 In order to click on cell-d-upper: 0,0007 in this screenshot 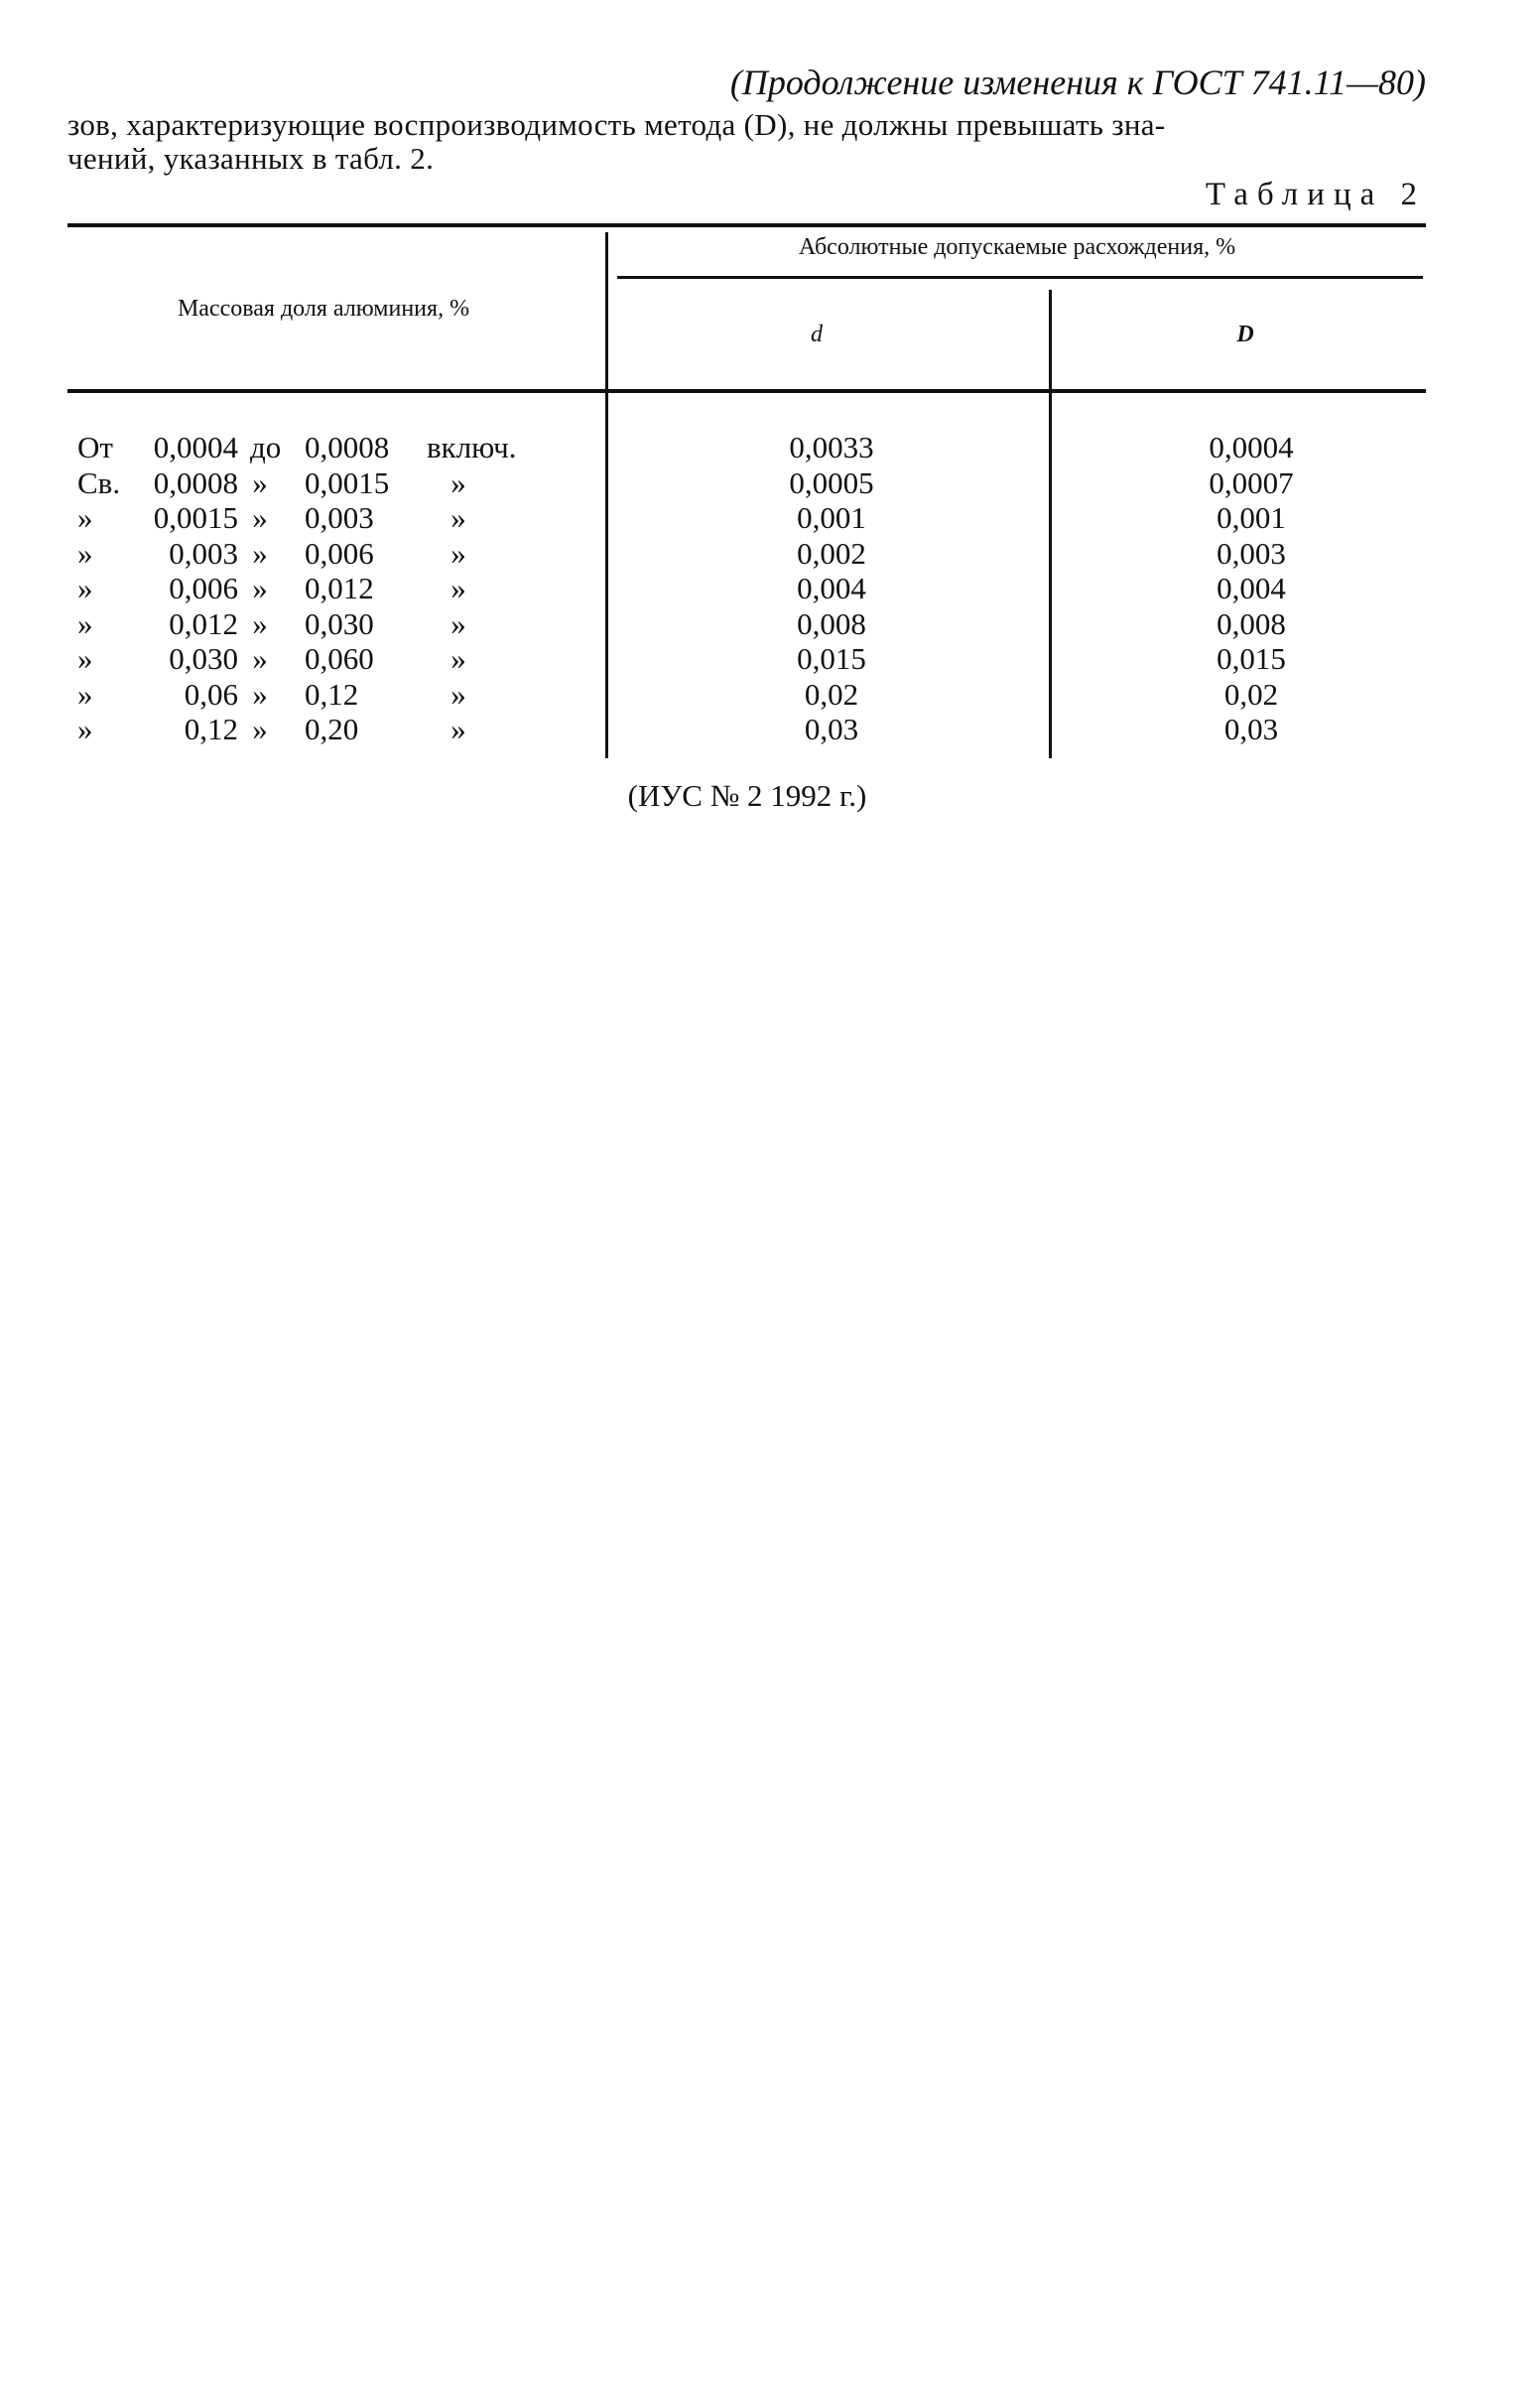, I will do `click(1251, 482)`.